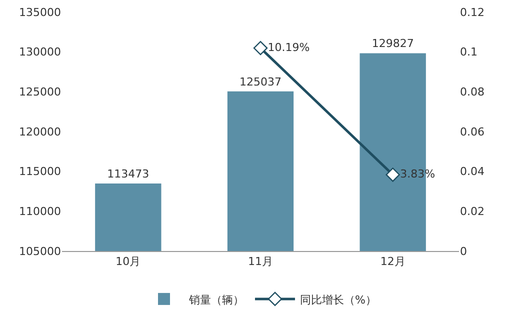 The image size is (509, 326). What do you see at coordinates (338, 299) in the screenshot?
I see `legend-label: 同比增长（%）` at bounding box center [338, 299].